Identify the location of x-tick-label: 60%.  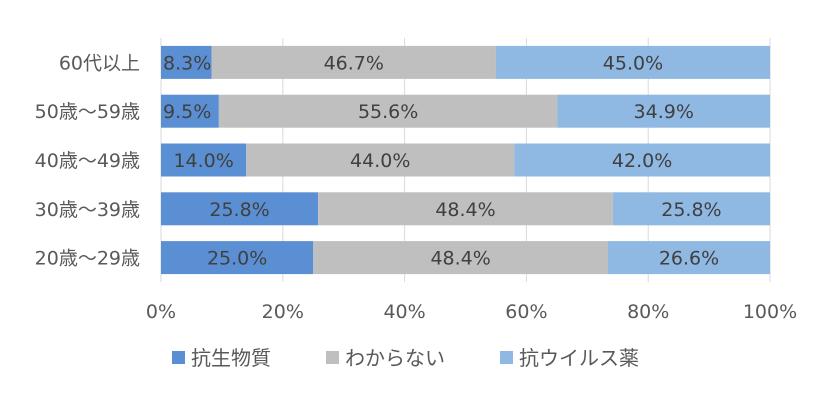
(526, 312).